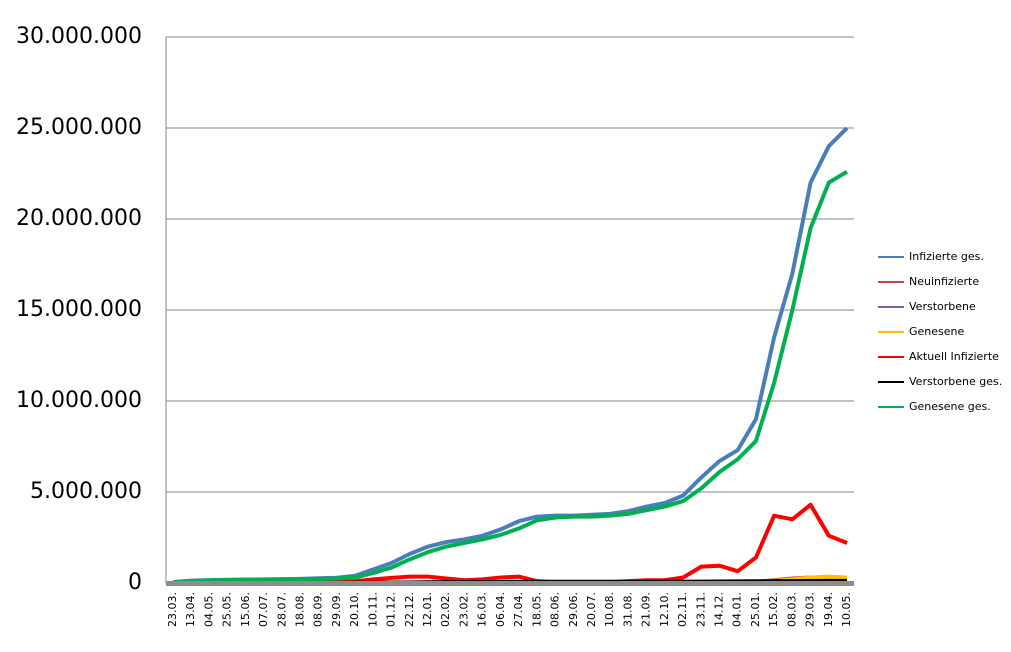 This screenshot has height=652, width=1011. What do you see at coordinates (536, 609) in the screenshot?
I see `x-tick-label: 18.05.` at bounding box center [536, 609].